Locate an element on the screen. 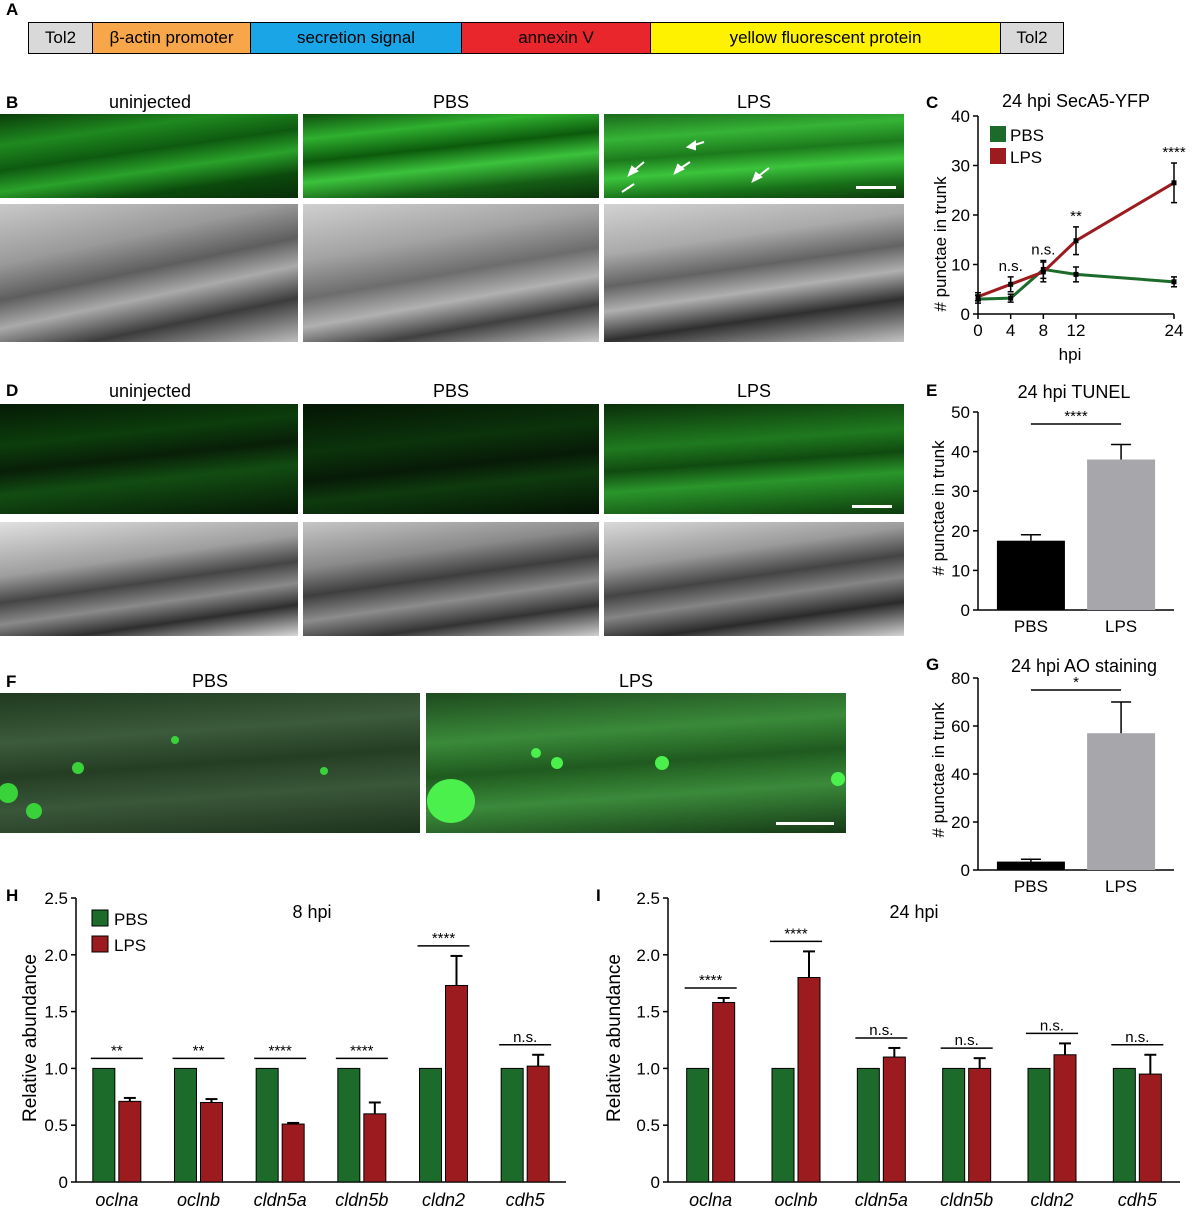  chart-e-ylabel: # punctae in trunk is located at coordinates (938, 508).